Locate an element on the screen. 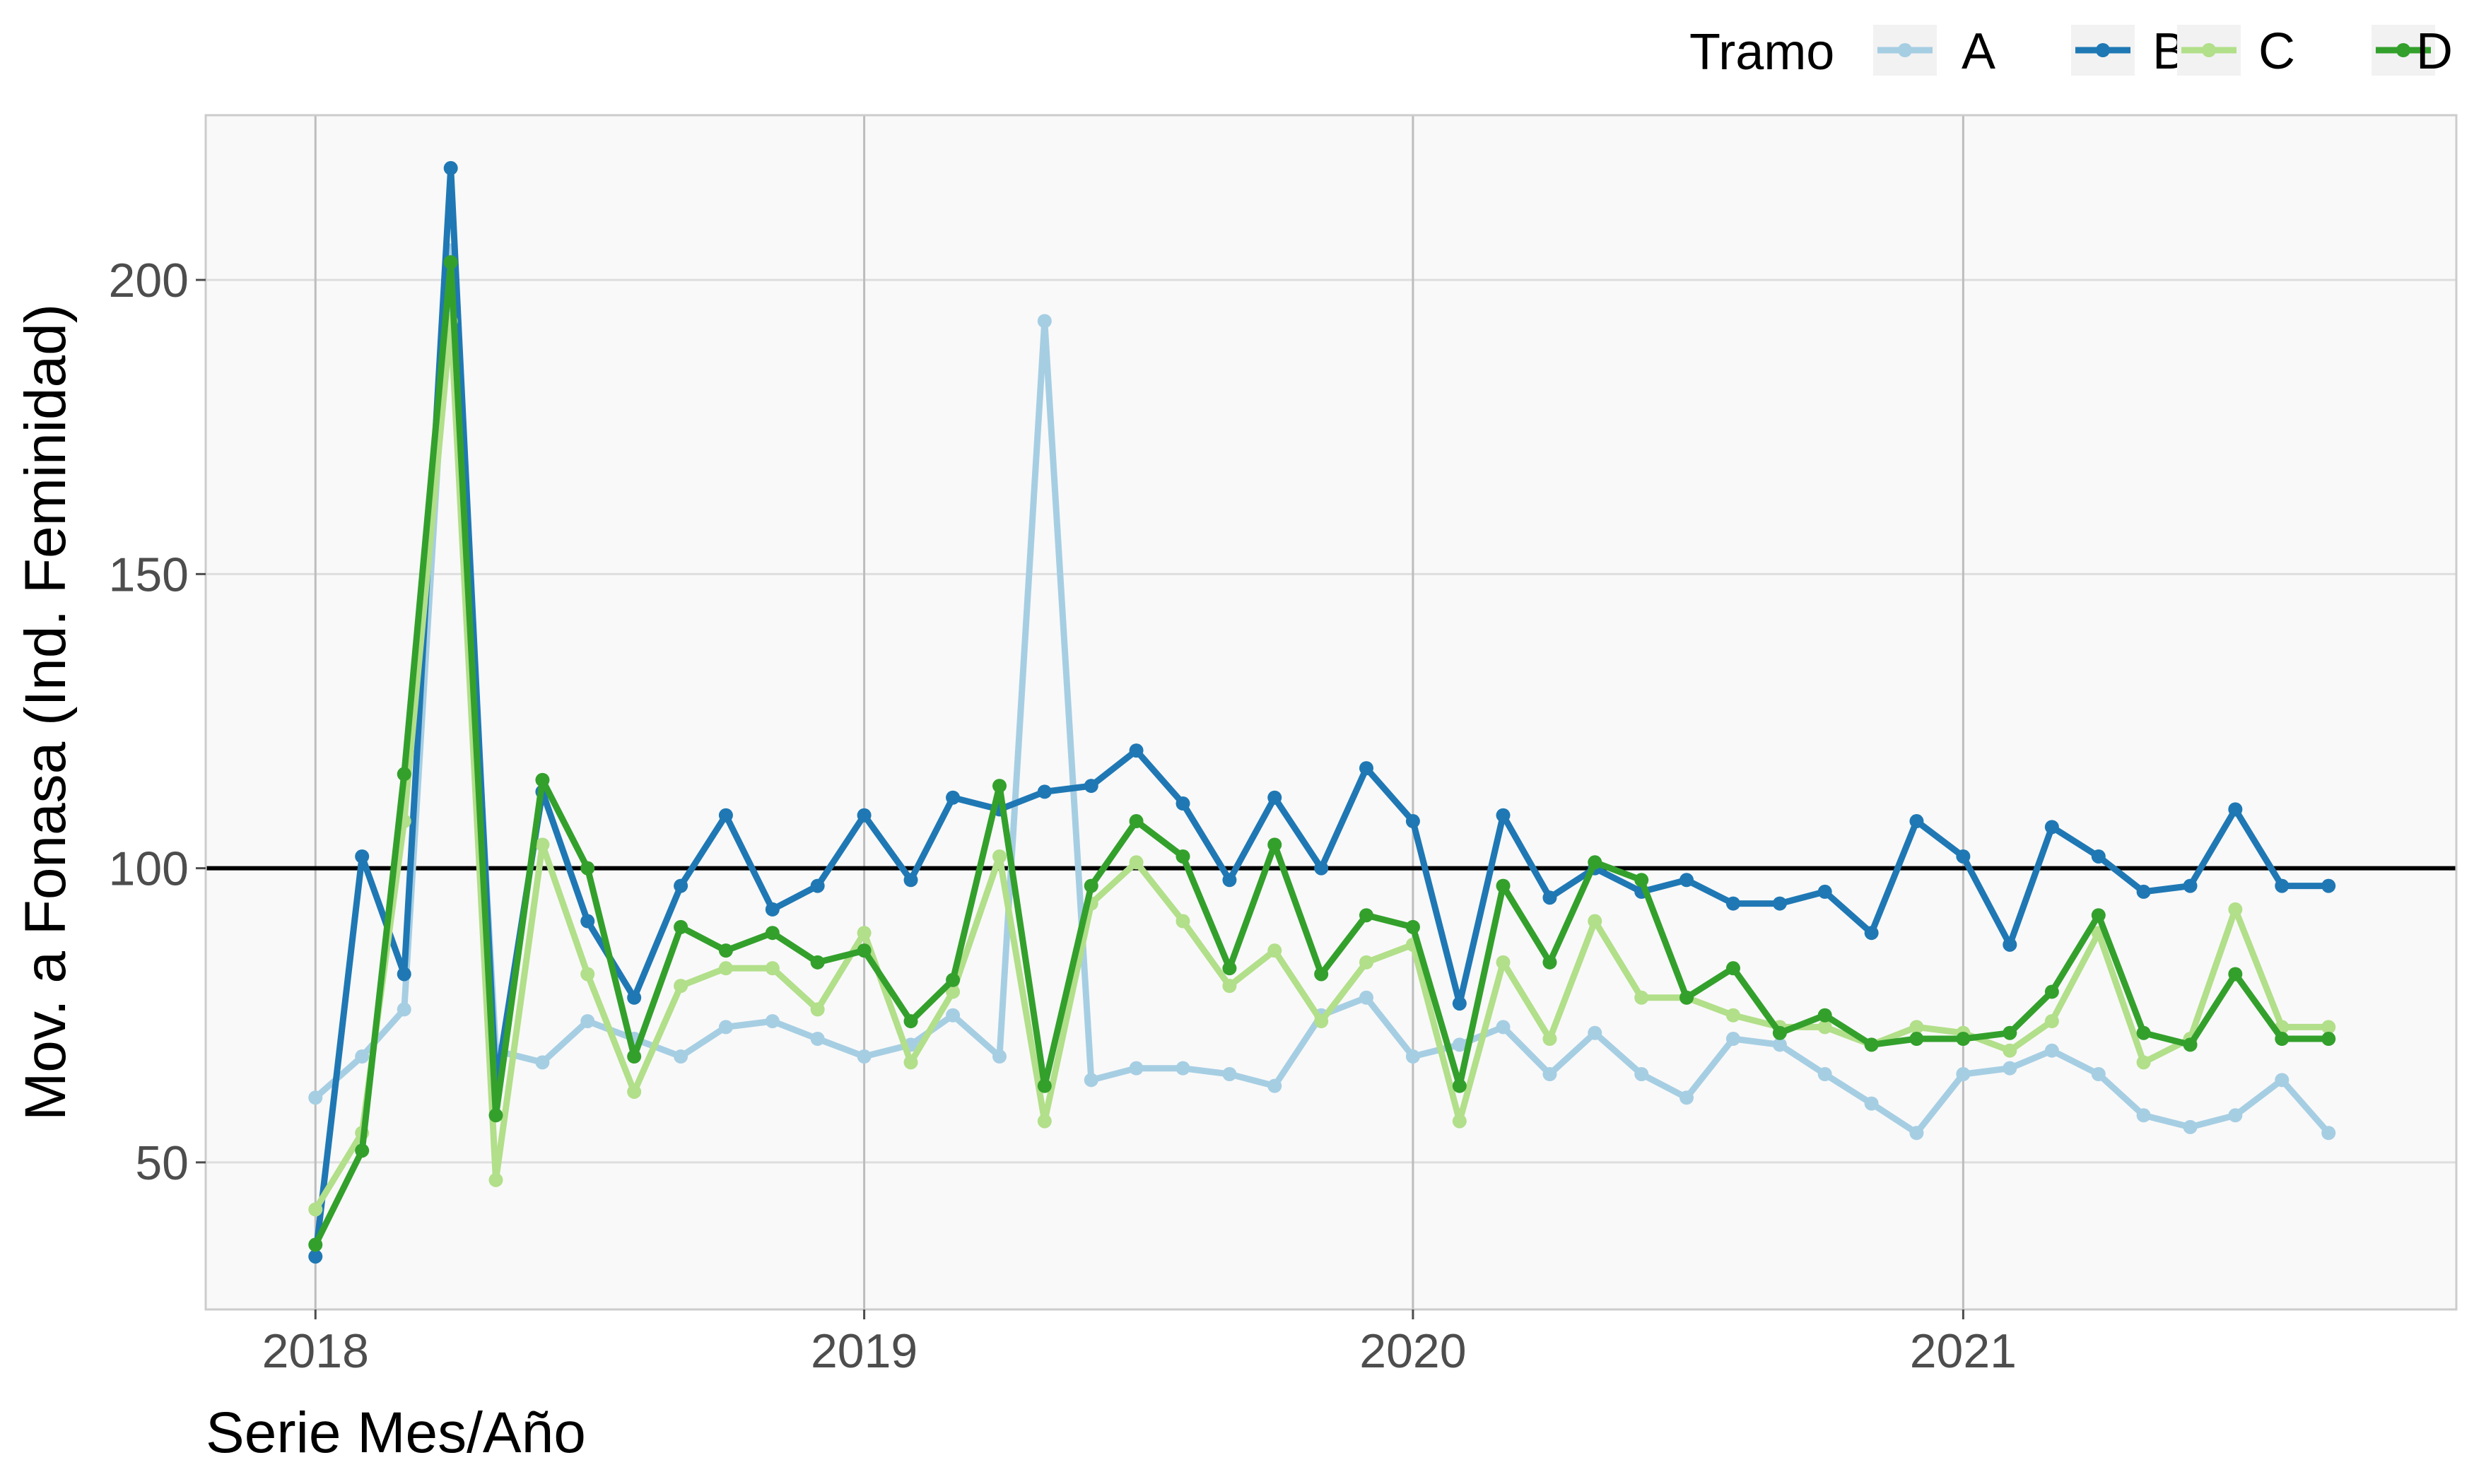  x-tick-label: 2019 is located at coordinates (864, 1351).